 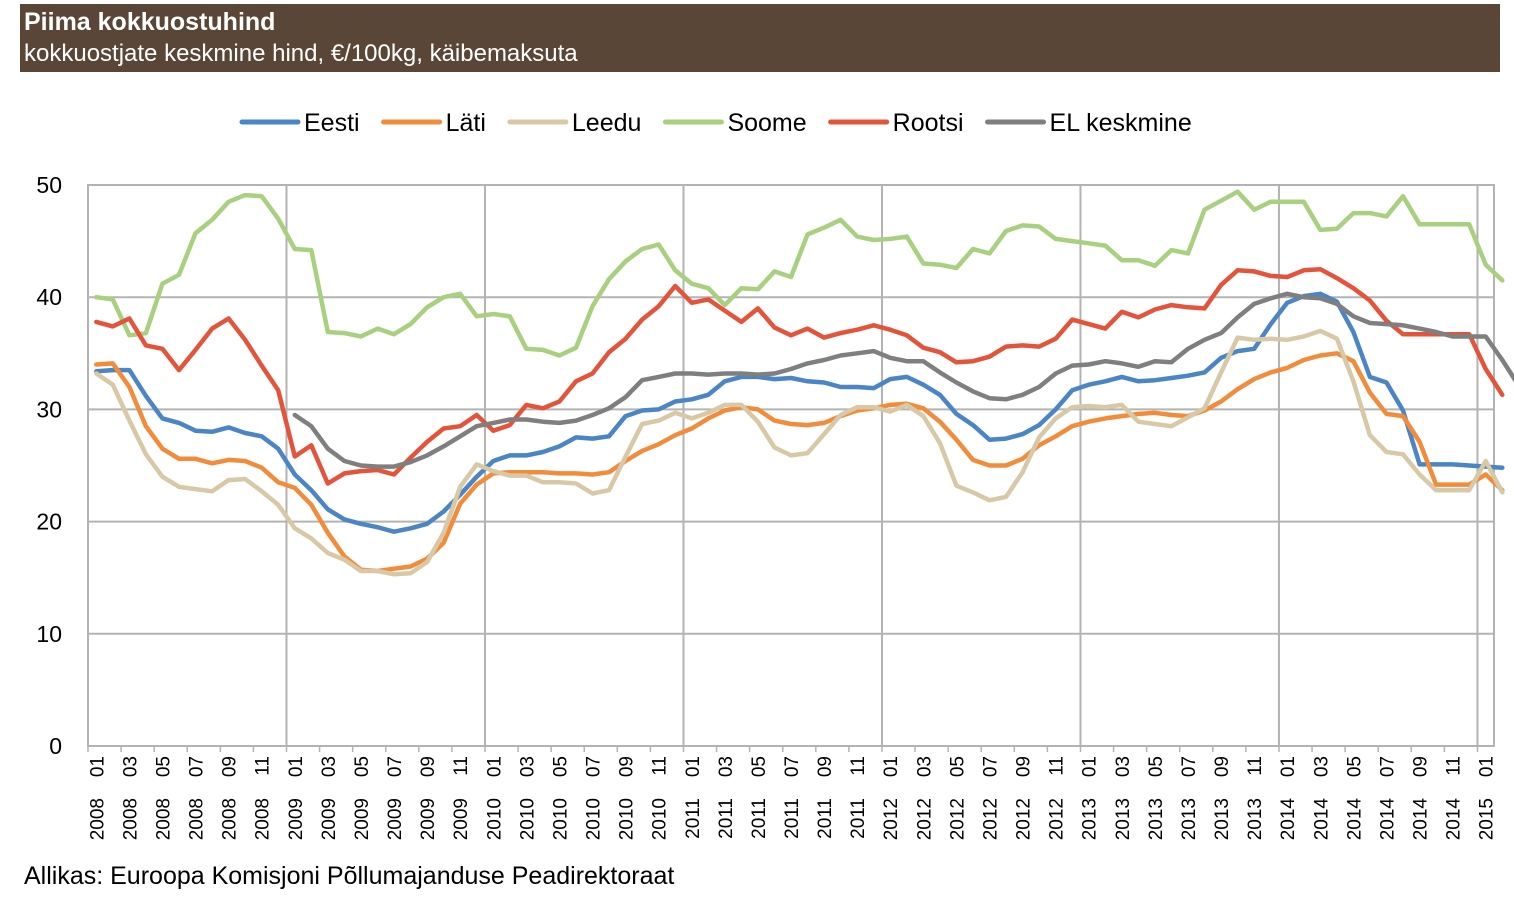 What do you see at coordinates (49, 297) in the screenshot?
I see `y-tick-label: 40` at bounding box center [49, 297].